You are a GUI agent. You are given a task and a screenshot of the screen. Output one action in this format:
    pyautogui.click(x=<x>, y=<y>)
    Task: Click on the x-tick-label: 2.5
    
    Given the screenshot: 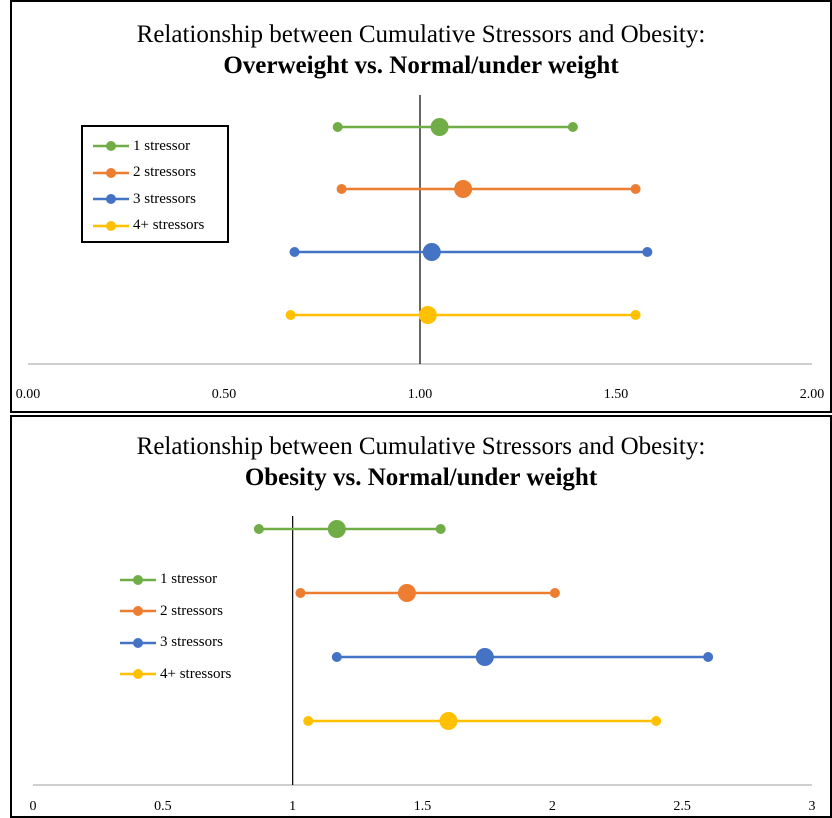 What is the action you would take?
    pyautogui.click(x=682, y=806)
    